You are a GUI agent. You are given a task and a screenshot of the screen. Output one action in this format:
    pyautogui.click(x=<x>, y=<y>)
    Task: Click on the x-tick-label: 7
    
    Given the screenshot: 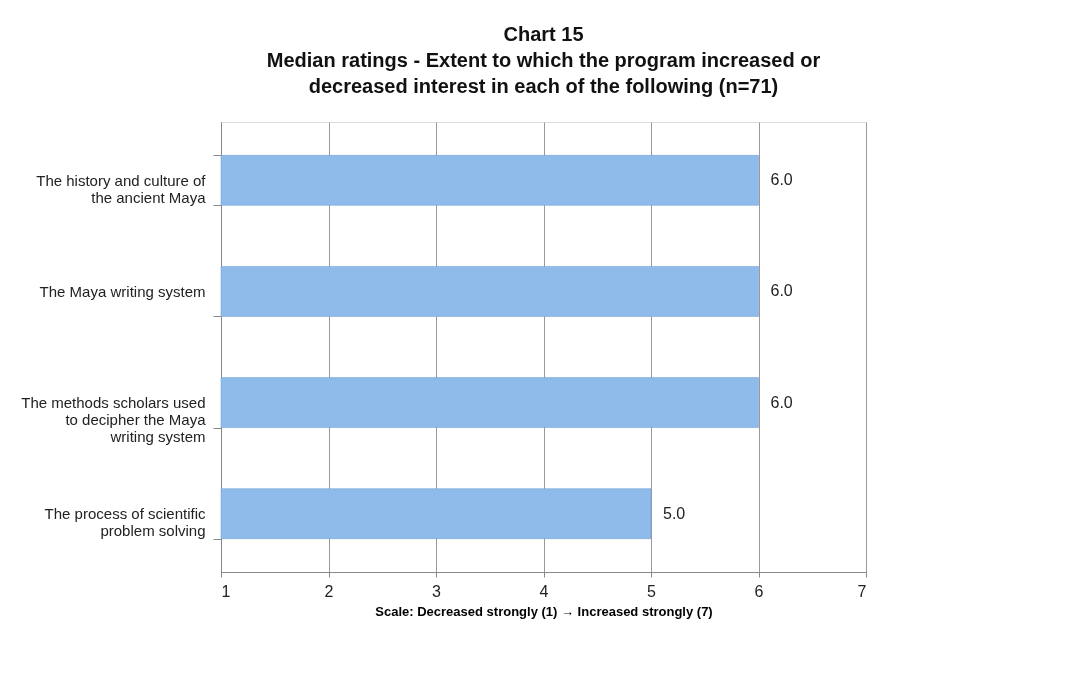 What is the action you would take?
    pyautogui.click(x=862, y=591)
    